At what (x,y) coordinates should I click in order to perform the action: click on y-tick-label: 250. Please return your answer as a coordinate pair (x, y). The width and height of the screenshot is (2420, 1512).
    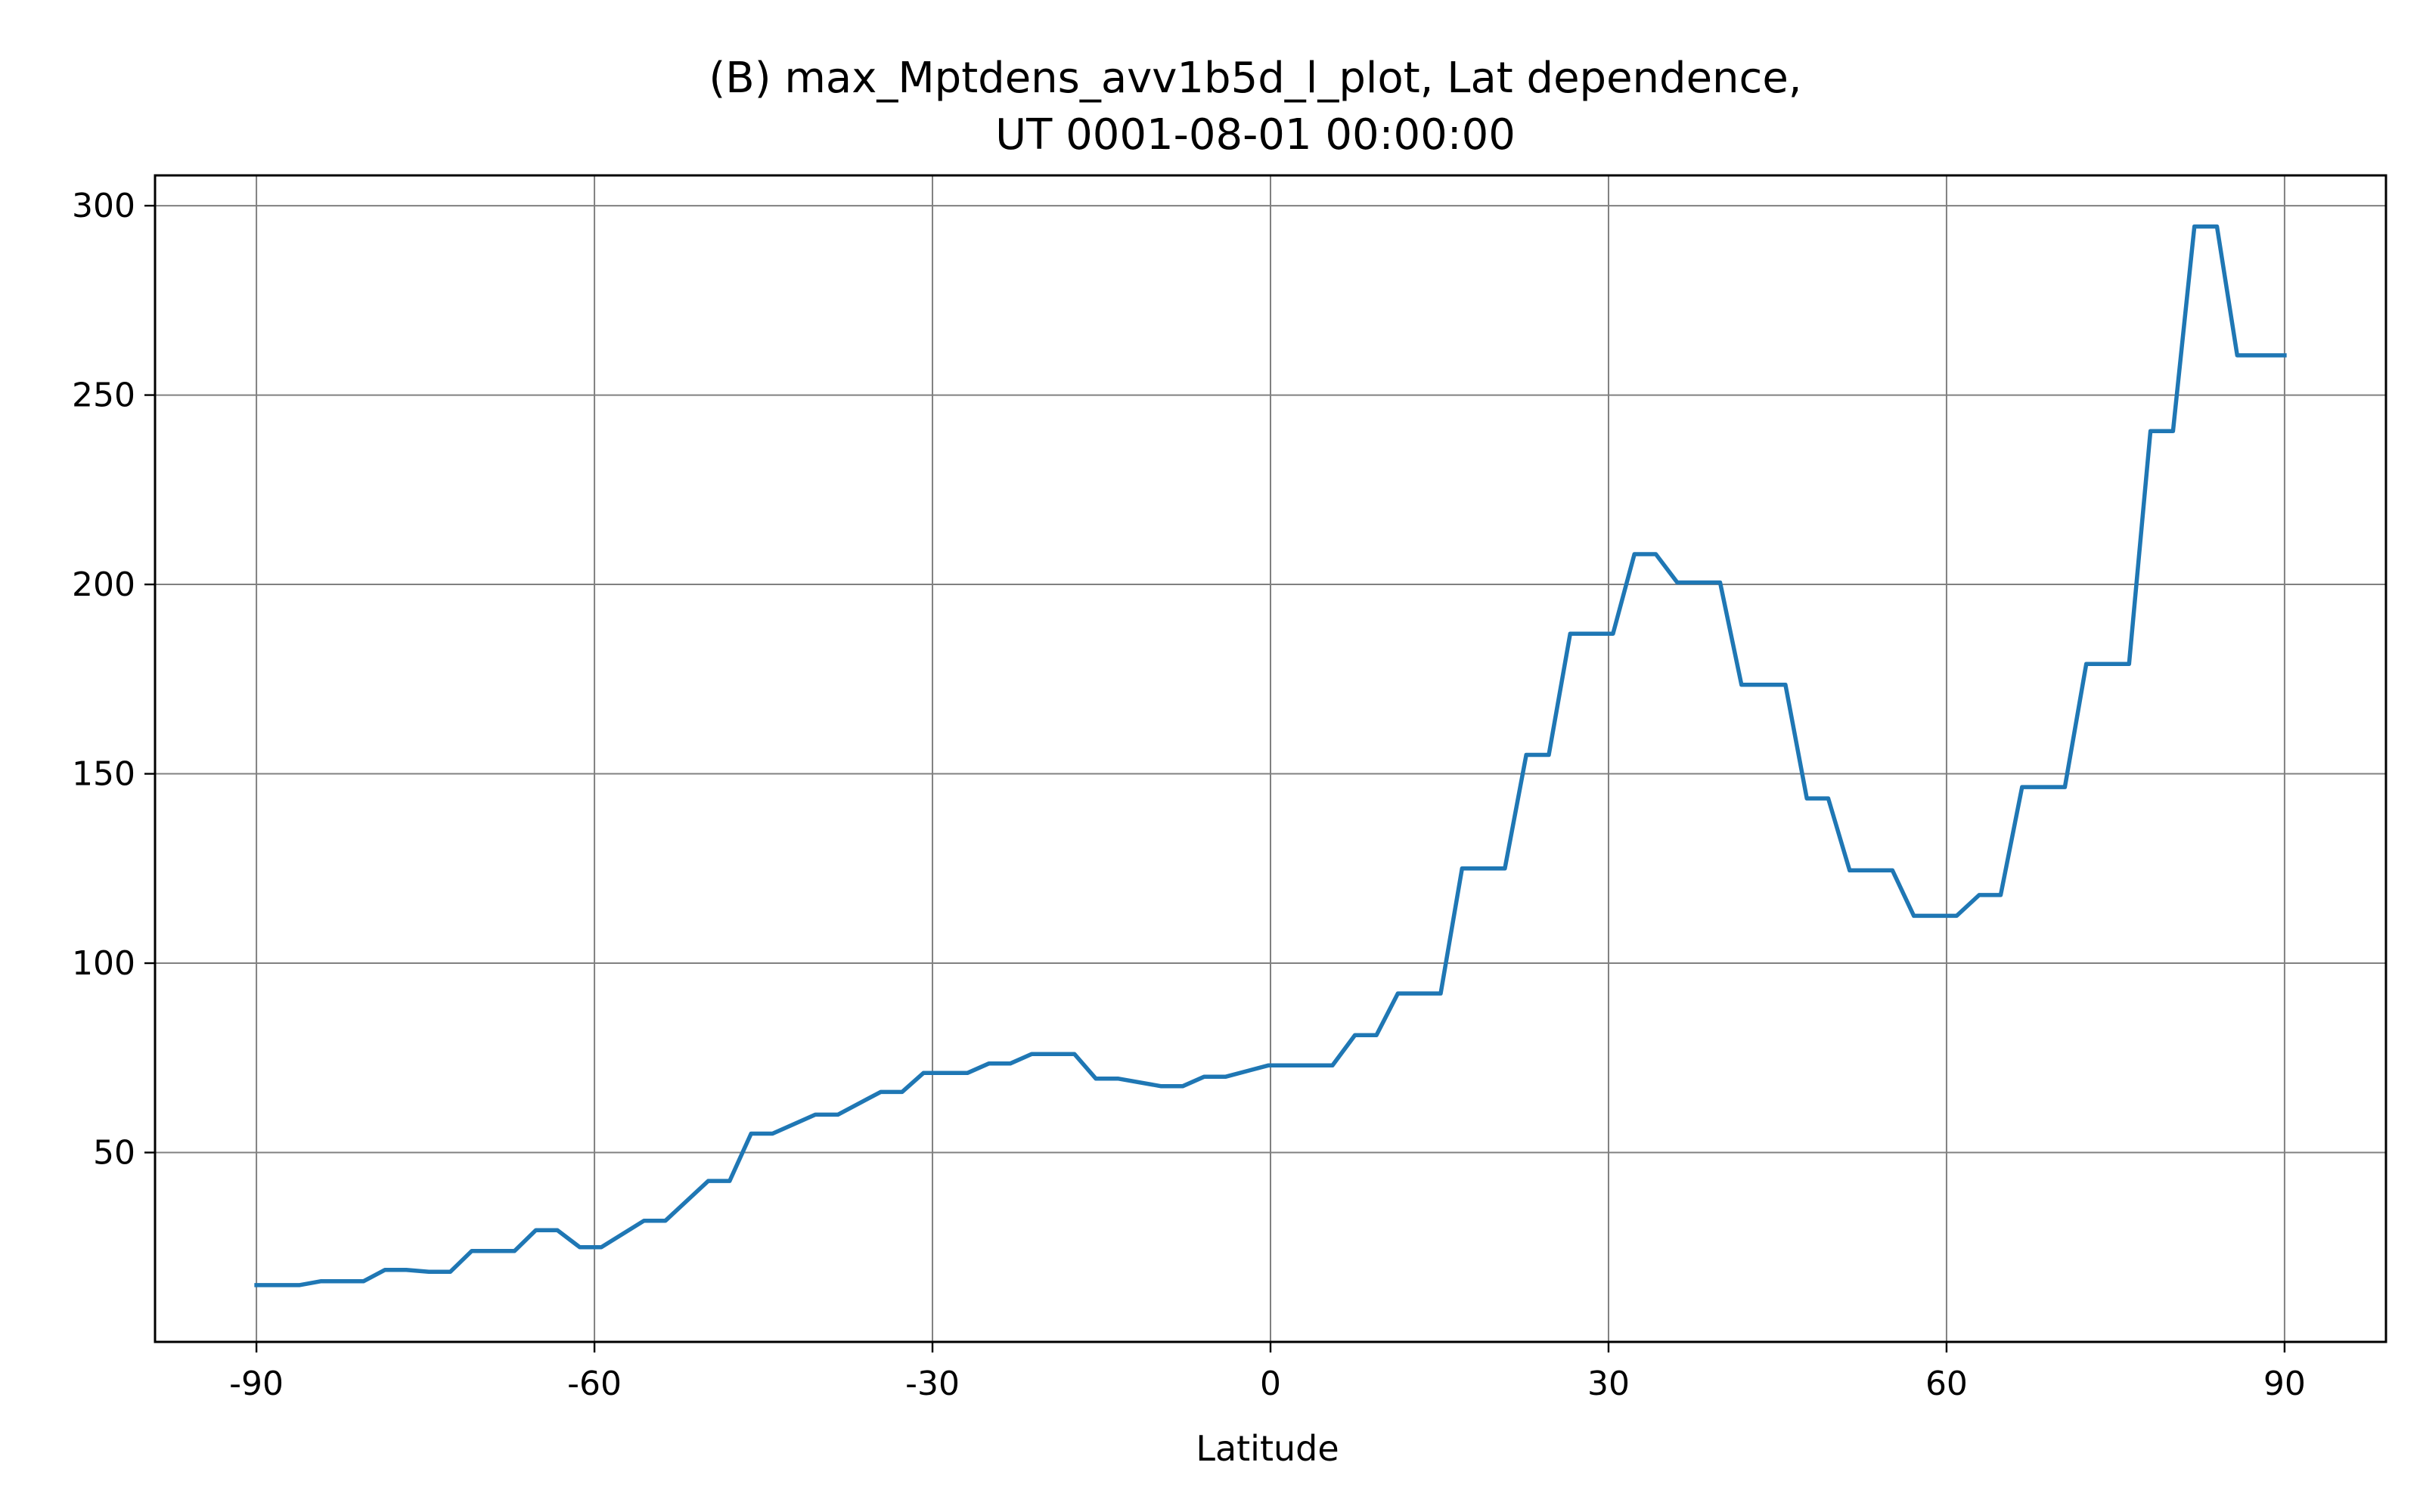
    Looking at the image, I should click on (104, 395).